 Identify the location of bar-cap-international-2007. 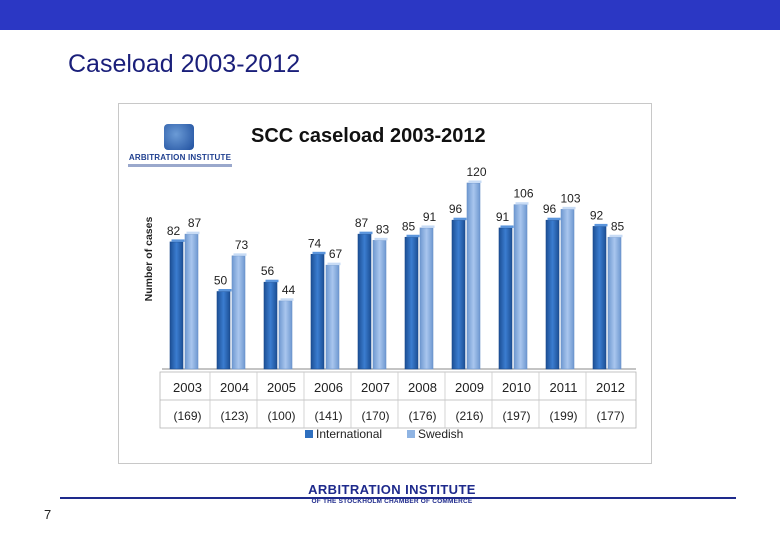
(366, 233).